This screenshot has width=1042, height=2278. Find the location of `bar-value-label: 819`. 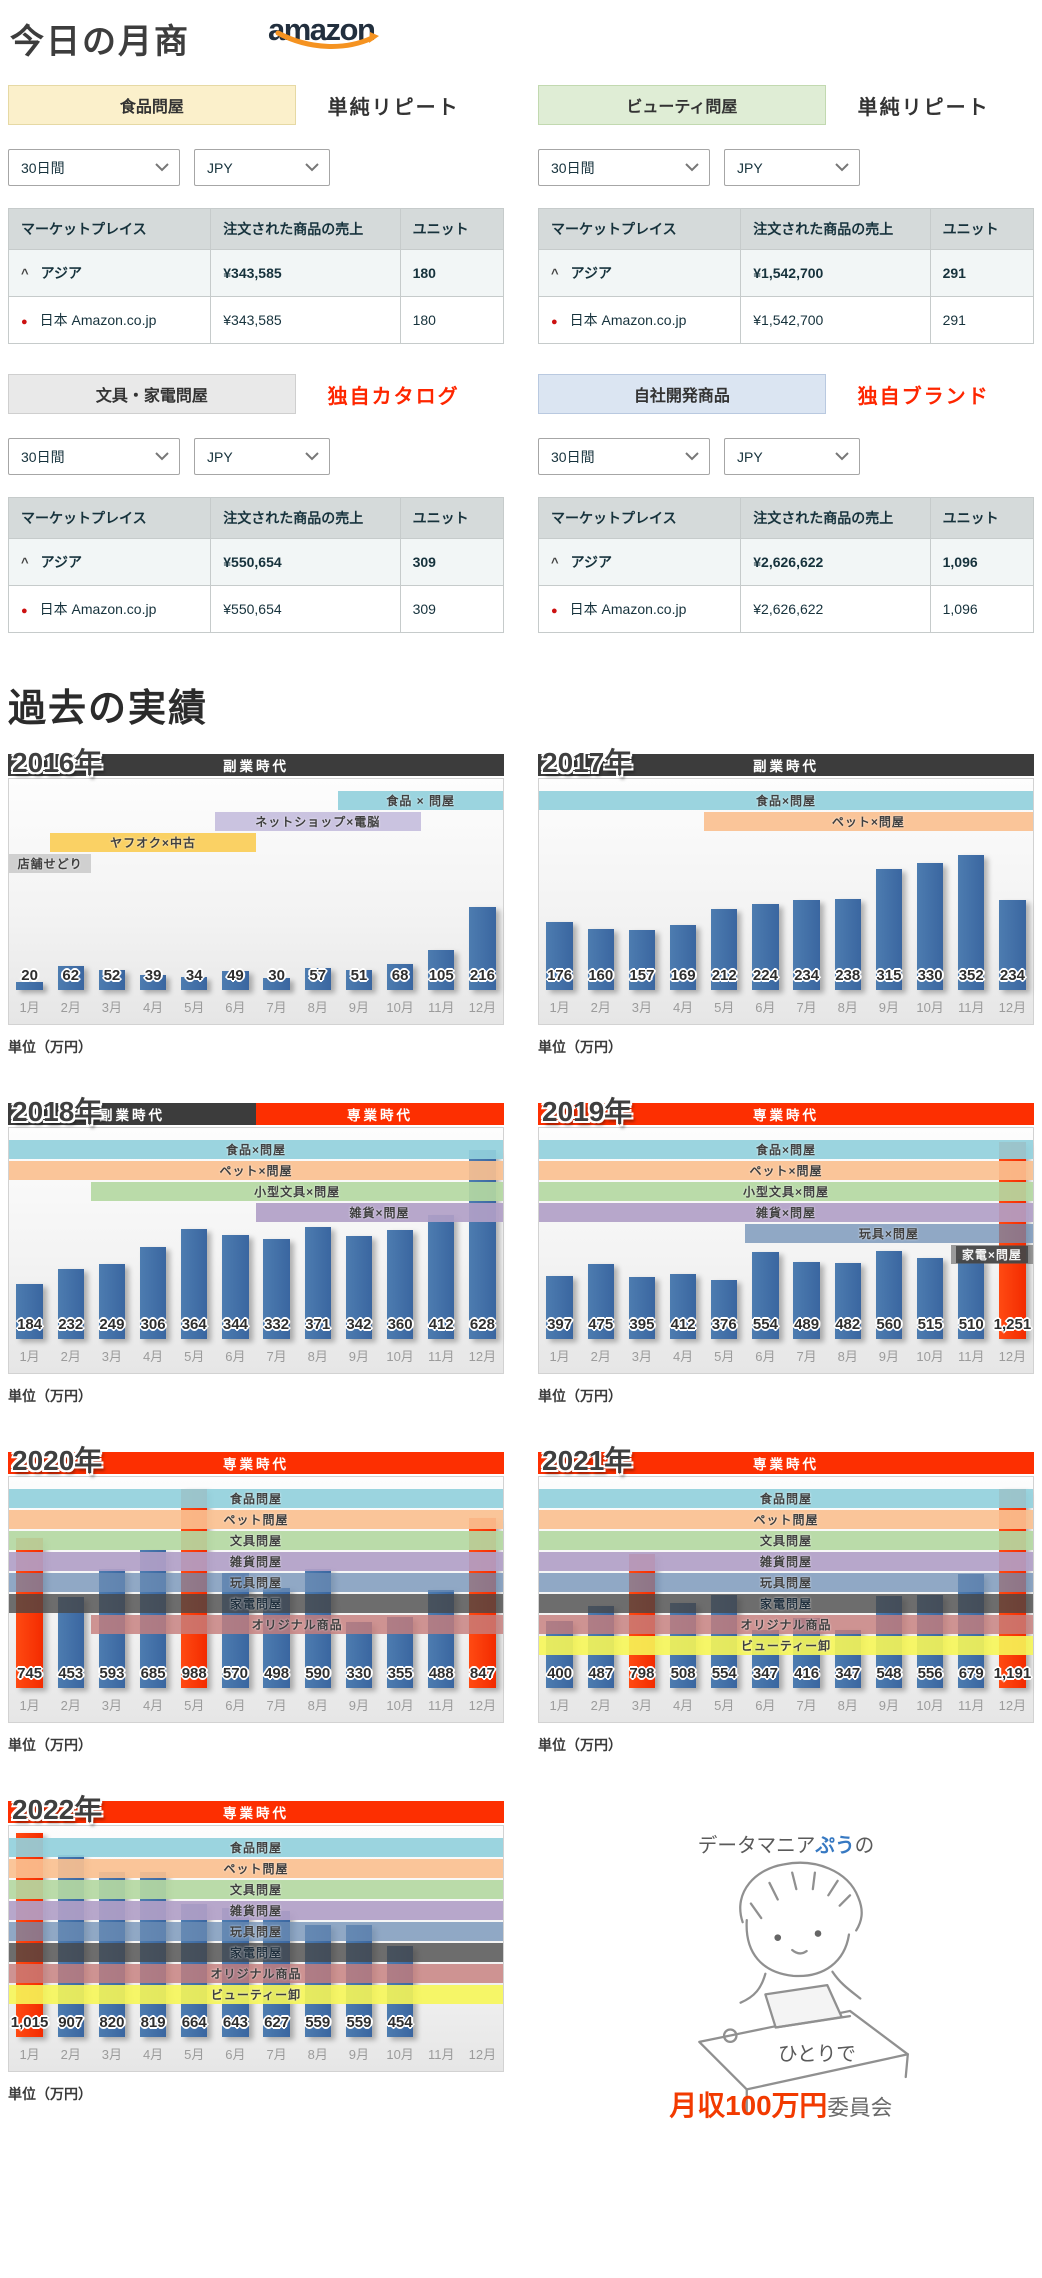

bar-value-label: 819 is located at coordinates (153, 2022).